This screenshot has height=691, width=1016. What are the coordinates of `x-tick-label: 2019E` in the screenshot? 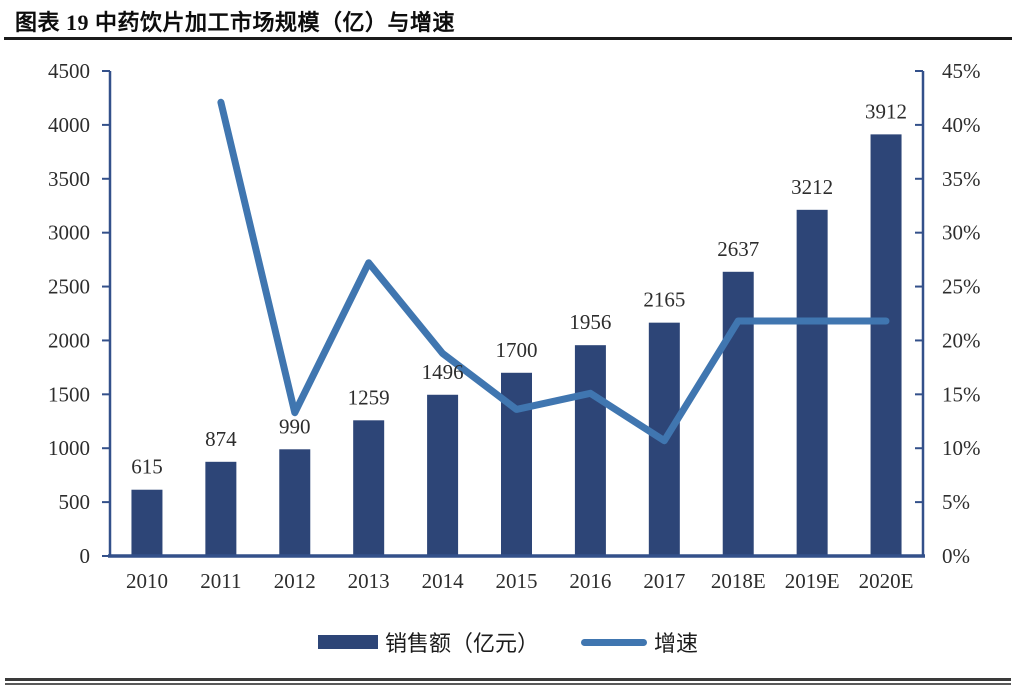 It's located at (812, 581).